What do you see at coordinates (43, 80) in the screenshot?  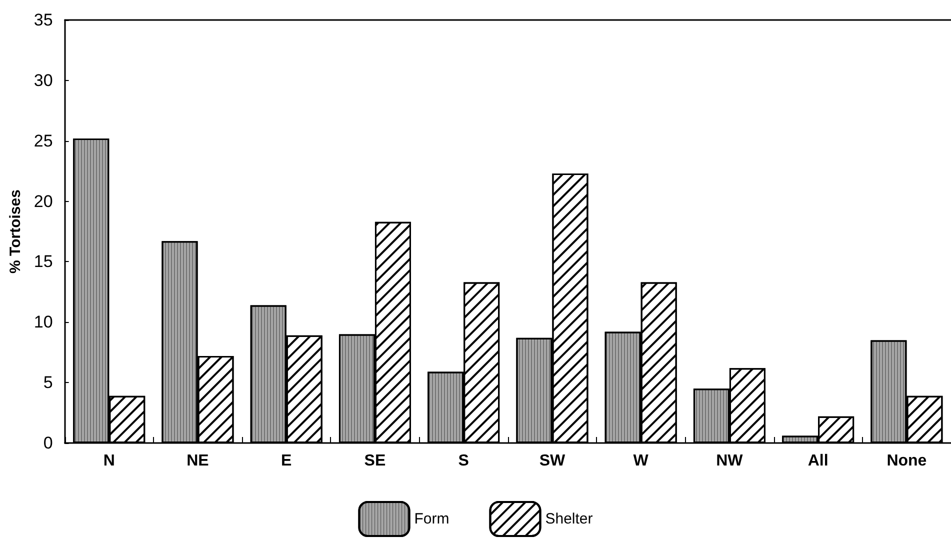 I see `y-tick-label: 30` at bounding box center [43, 80].